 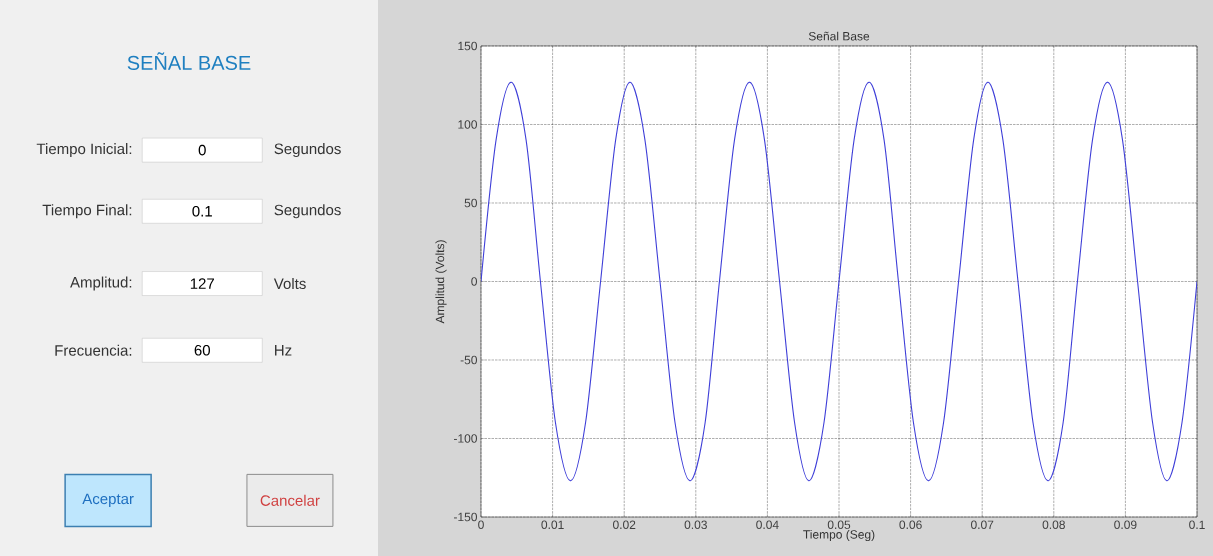 I want to click on x-tick-label: 0.02, so click(x=624, y=525).